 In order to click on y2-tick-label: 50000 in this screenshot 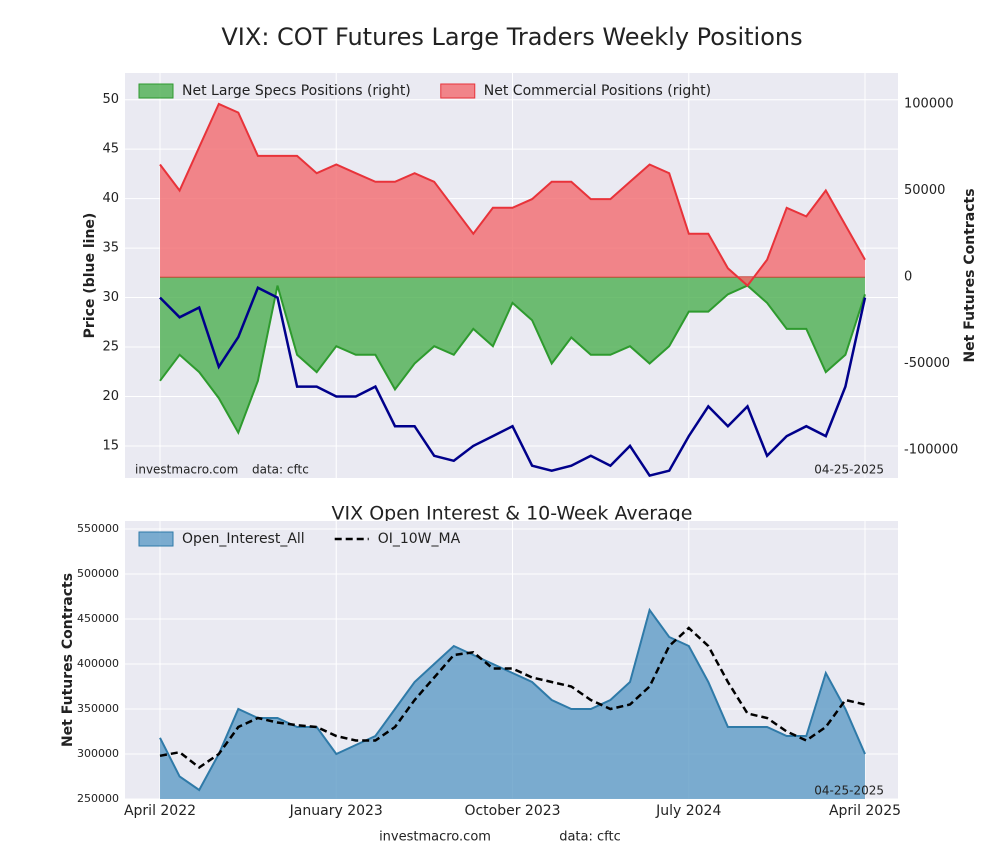, I will do `click(924, 190)`.